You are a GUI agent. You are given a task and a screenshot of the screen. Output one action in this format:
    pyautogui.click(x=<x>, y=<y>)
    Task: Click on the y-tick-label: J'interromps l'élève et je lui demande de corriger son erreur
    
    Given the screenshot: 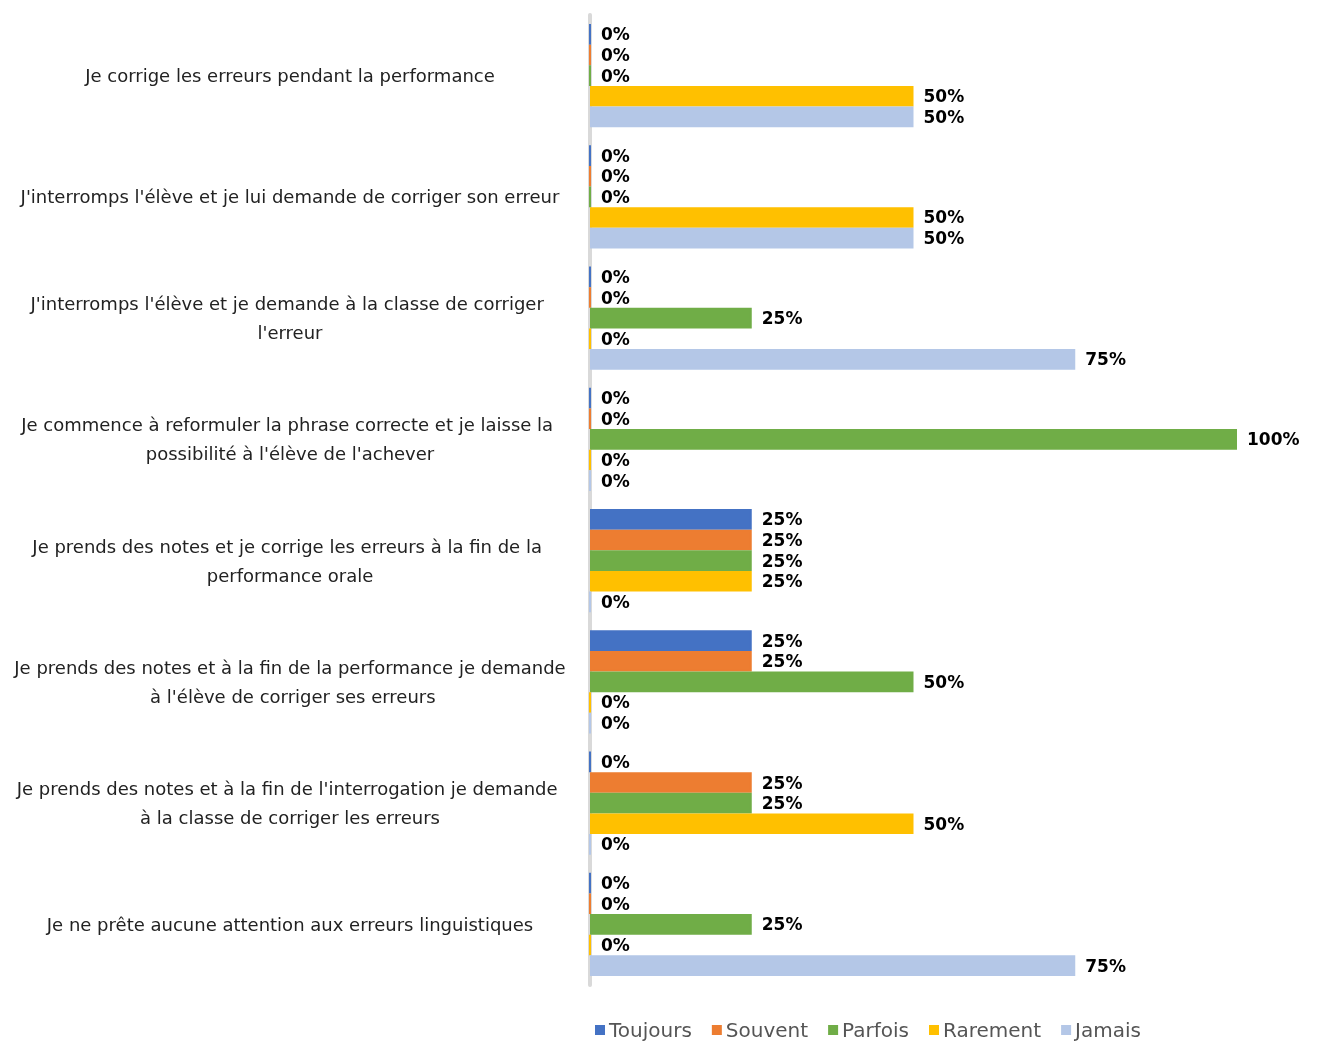 What is the action you would take?
    pyautogui.click(x=289, y=197)
    